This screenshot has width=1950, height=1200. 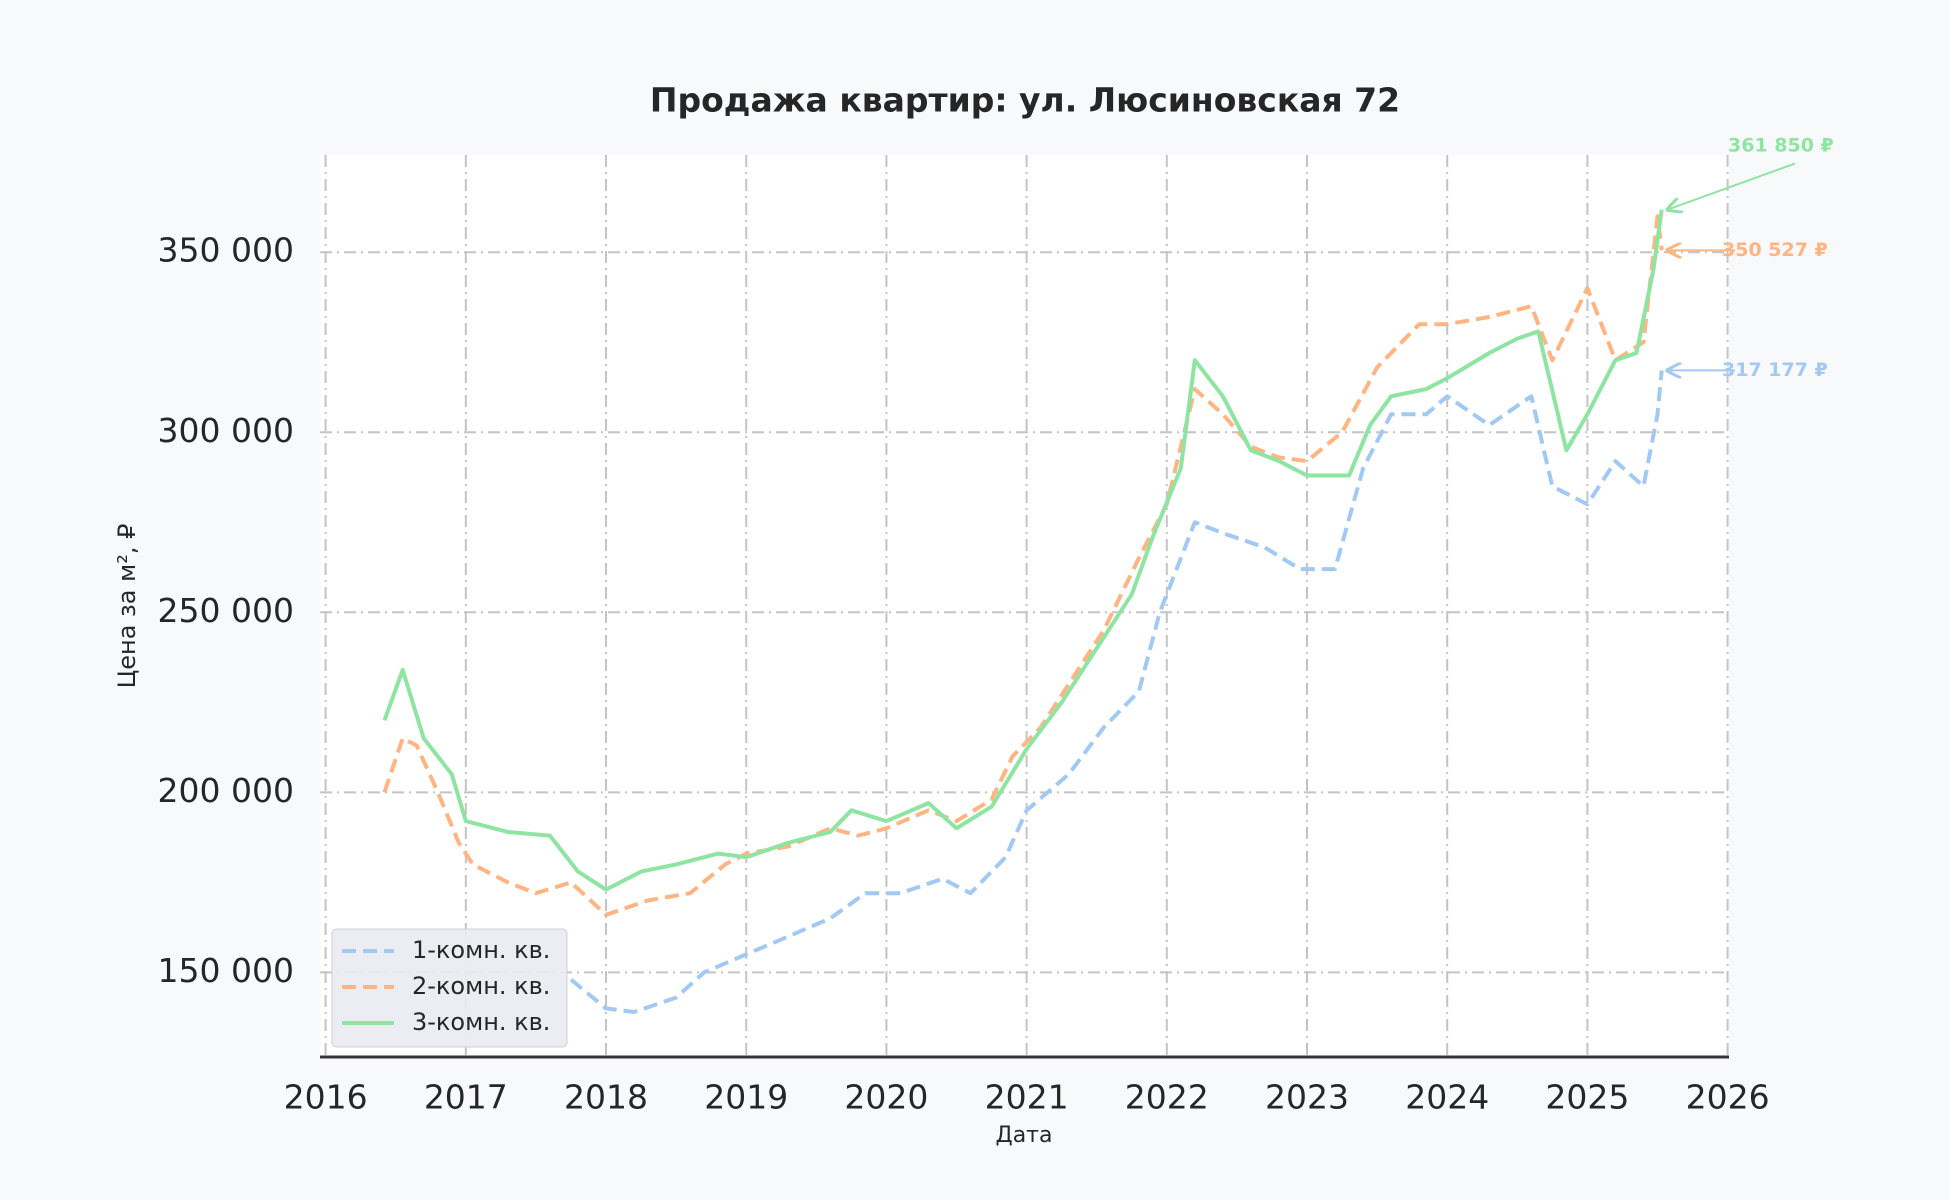 What do you see at coordinates (1728, 1097) in the screenshot?
I see `x-tick-label: 2026` at bounding box center [1728, 1097].